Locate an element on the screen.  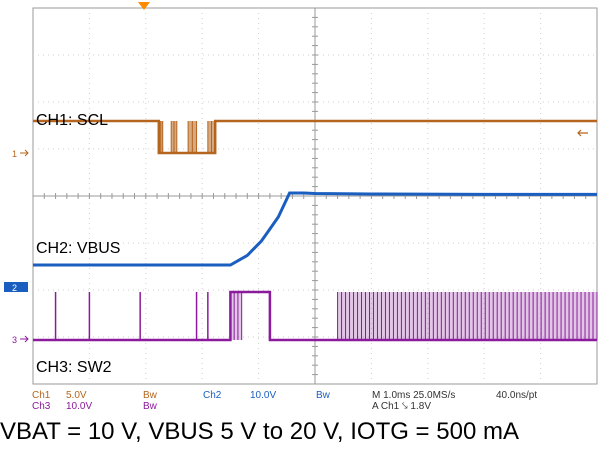
ch3-marker: 3 is located at coordinates (14, 340).